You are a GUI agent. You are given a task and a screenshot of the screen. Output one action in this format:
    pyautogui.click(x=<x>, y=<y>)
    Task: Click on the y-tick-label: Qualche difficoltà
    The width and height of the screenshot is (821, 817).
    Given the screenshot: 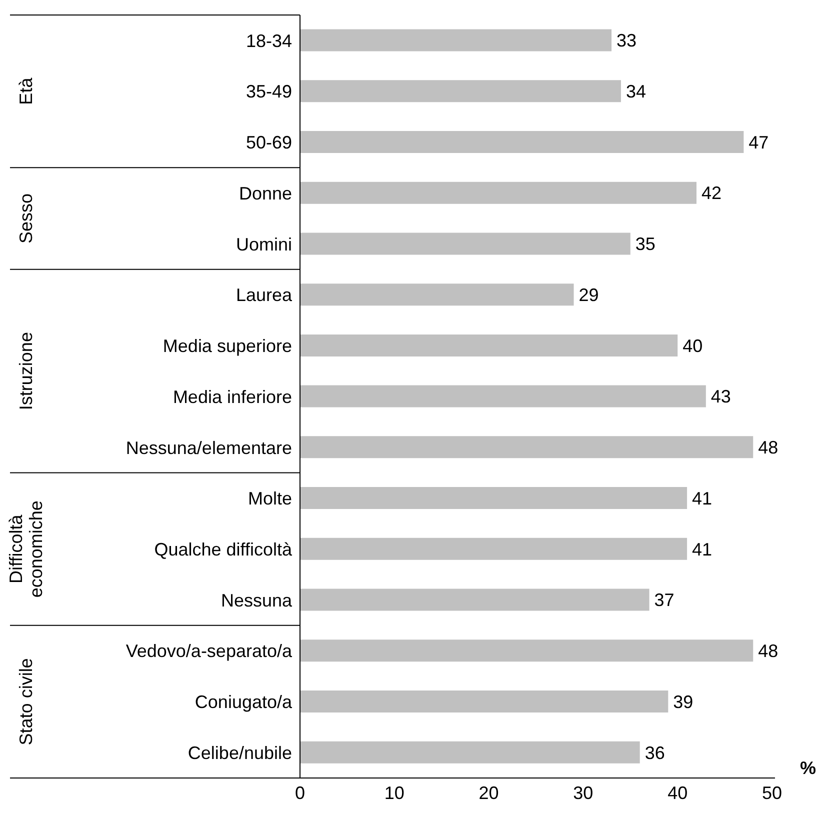 What is the action you would take?
    pyautogui.click(x=223, y=549)
    